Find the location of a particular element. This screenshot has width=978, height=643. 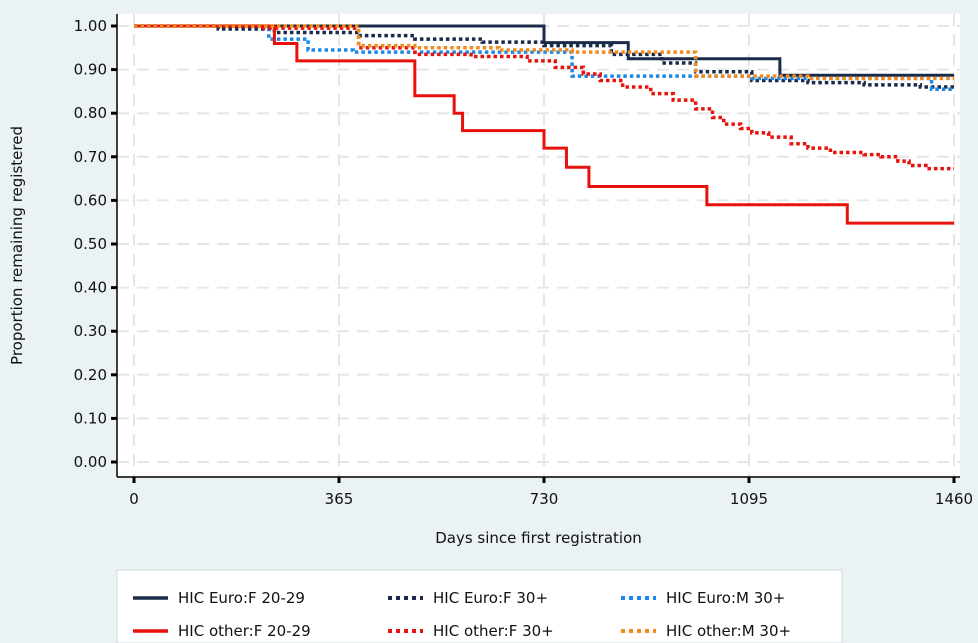

legend-box is located at coordinates (479, 606).